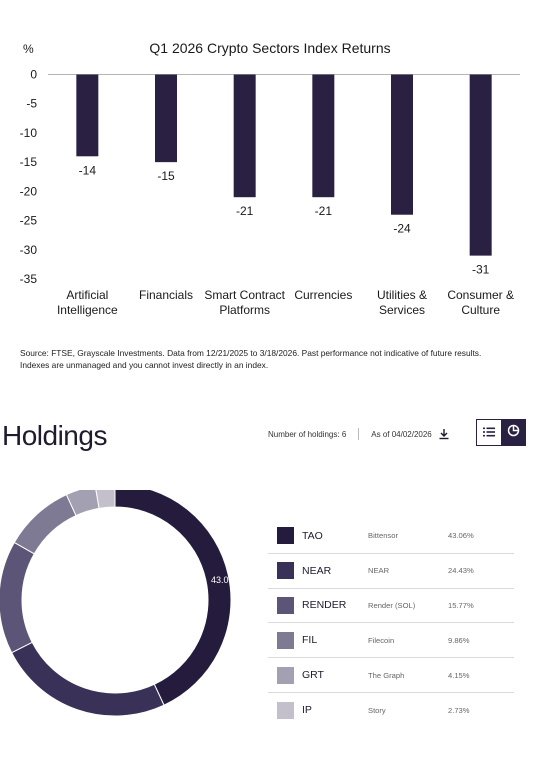  I want to click on holding-ticker: FIL, so click(310, 640).